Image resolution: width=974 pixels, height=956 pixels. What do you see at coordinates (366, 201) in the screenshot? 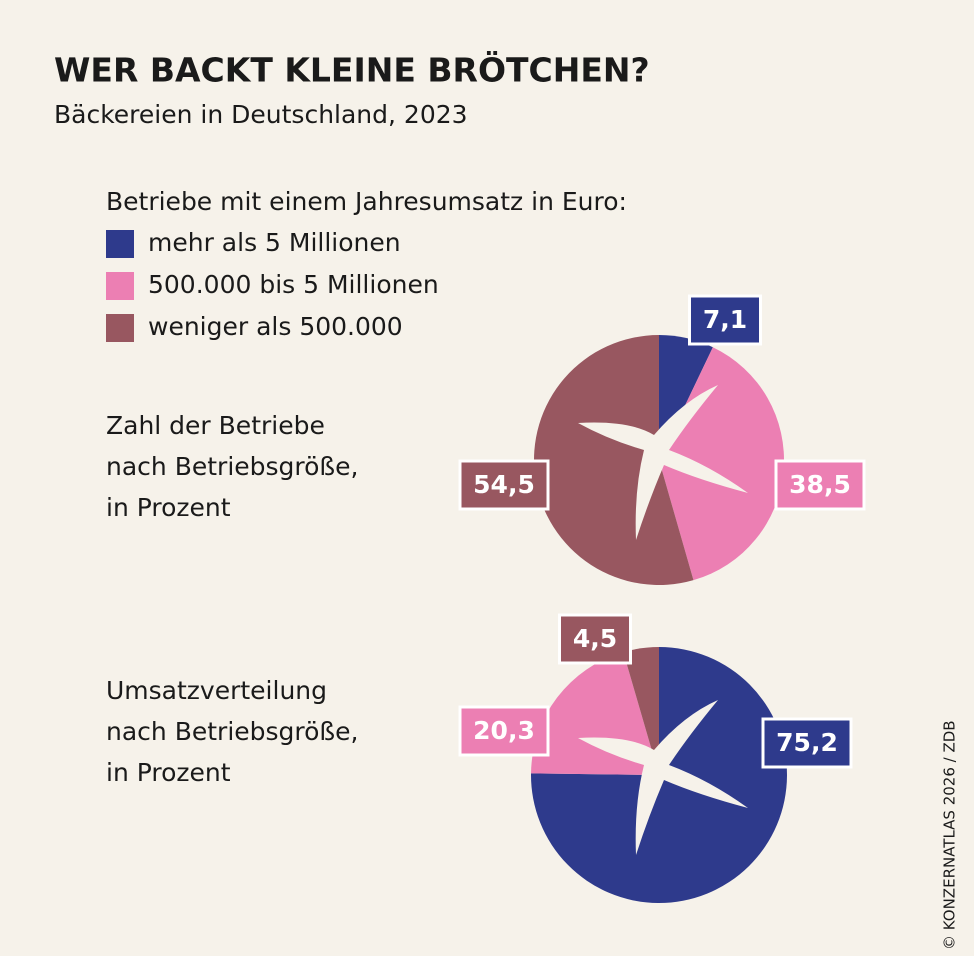
I see `legend-title: Betriebe mit einem Jahresumsatz in Euro:` at bounding box center [366, 201].